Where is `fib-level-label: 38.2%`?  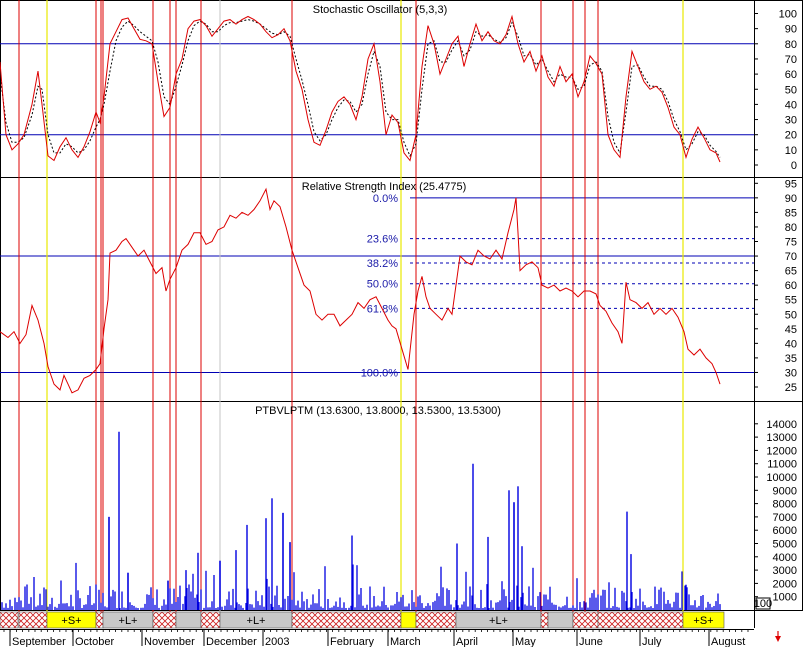 fib-level-label: 38.2% is located at coordinates (382, 264).